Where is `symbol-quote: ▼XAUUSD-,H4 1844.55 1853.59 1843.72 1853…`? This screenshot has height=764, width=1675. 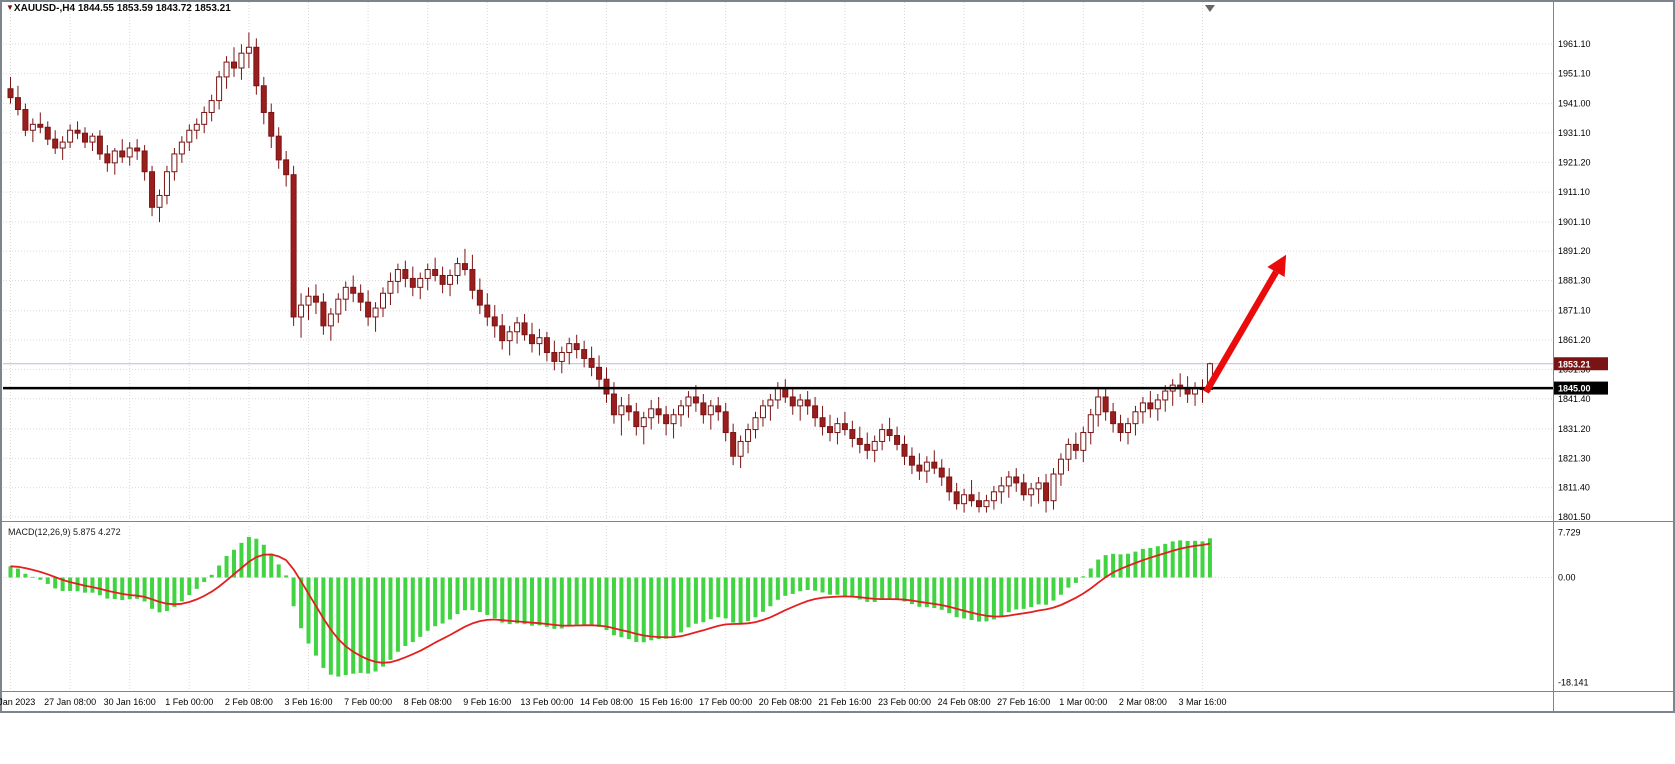 symbol-quote: ▼XAUUSD-,H4 1844.55 1853.59 1843.72 1853… is located at coordinates (118, 8).